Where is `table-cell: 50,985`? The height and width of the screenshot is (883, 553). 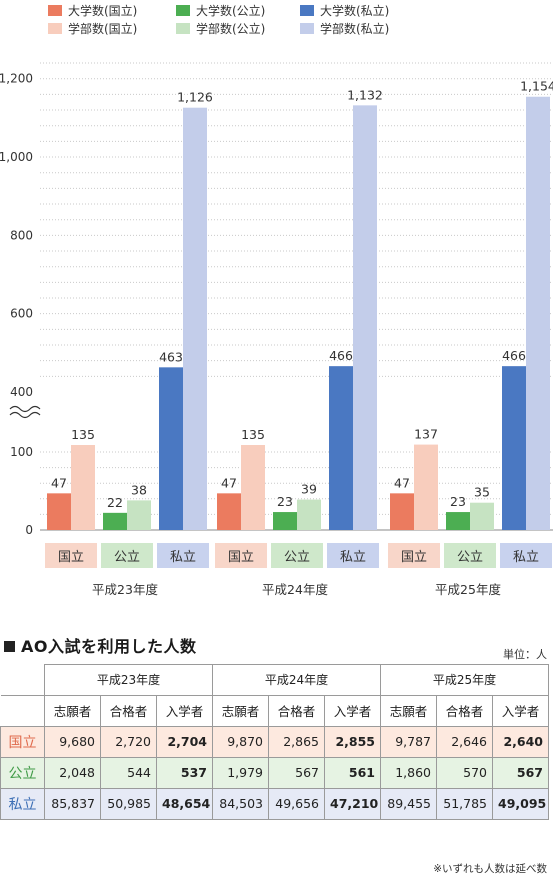
table-cell: 50,985 is located at coordinates (128, 803).